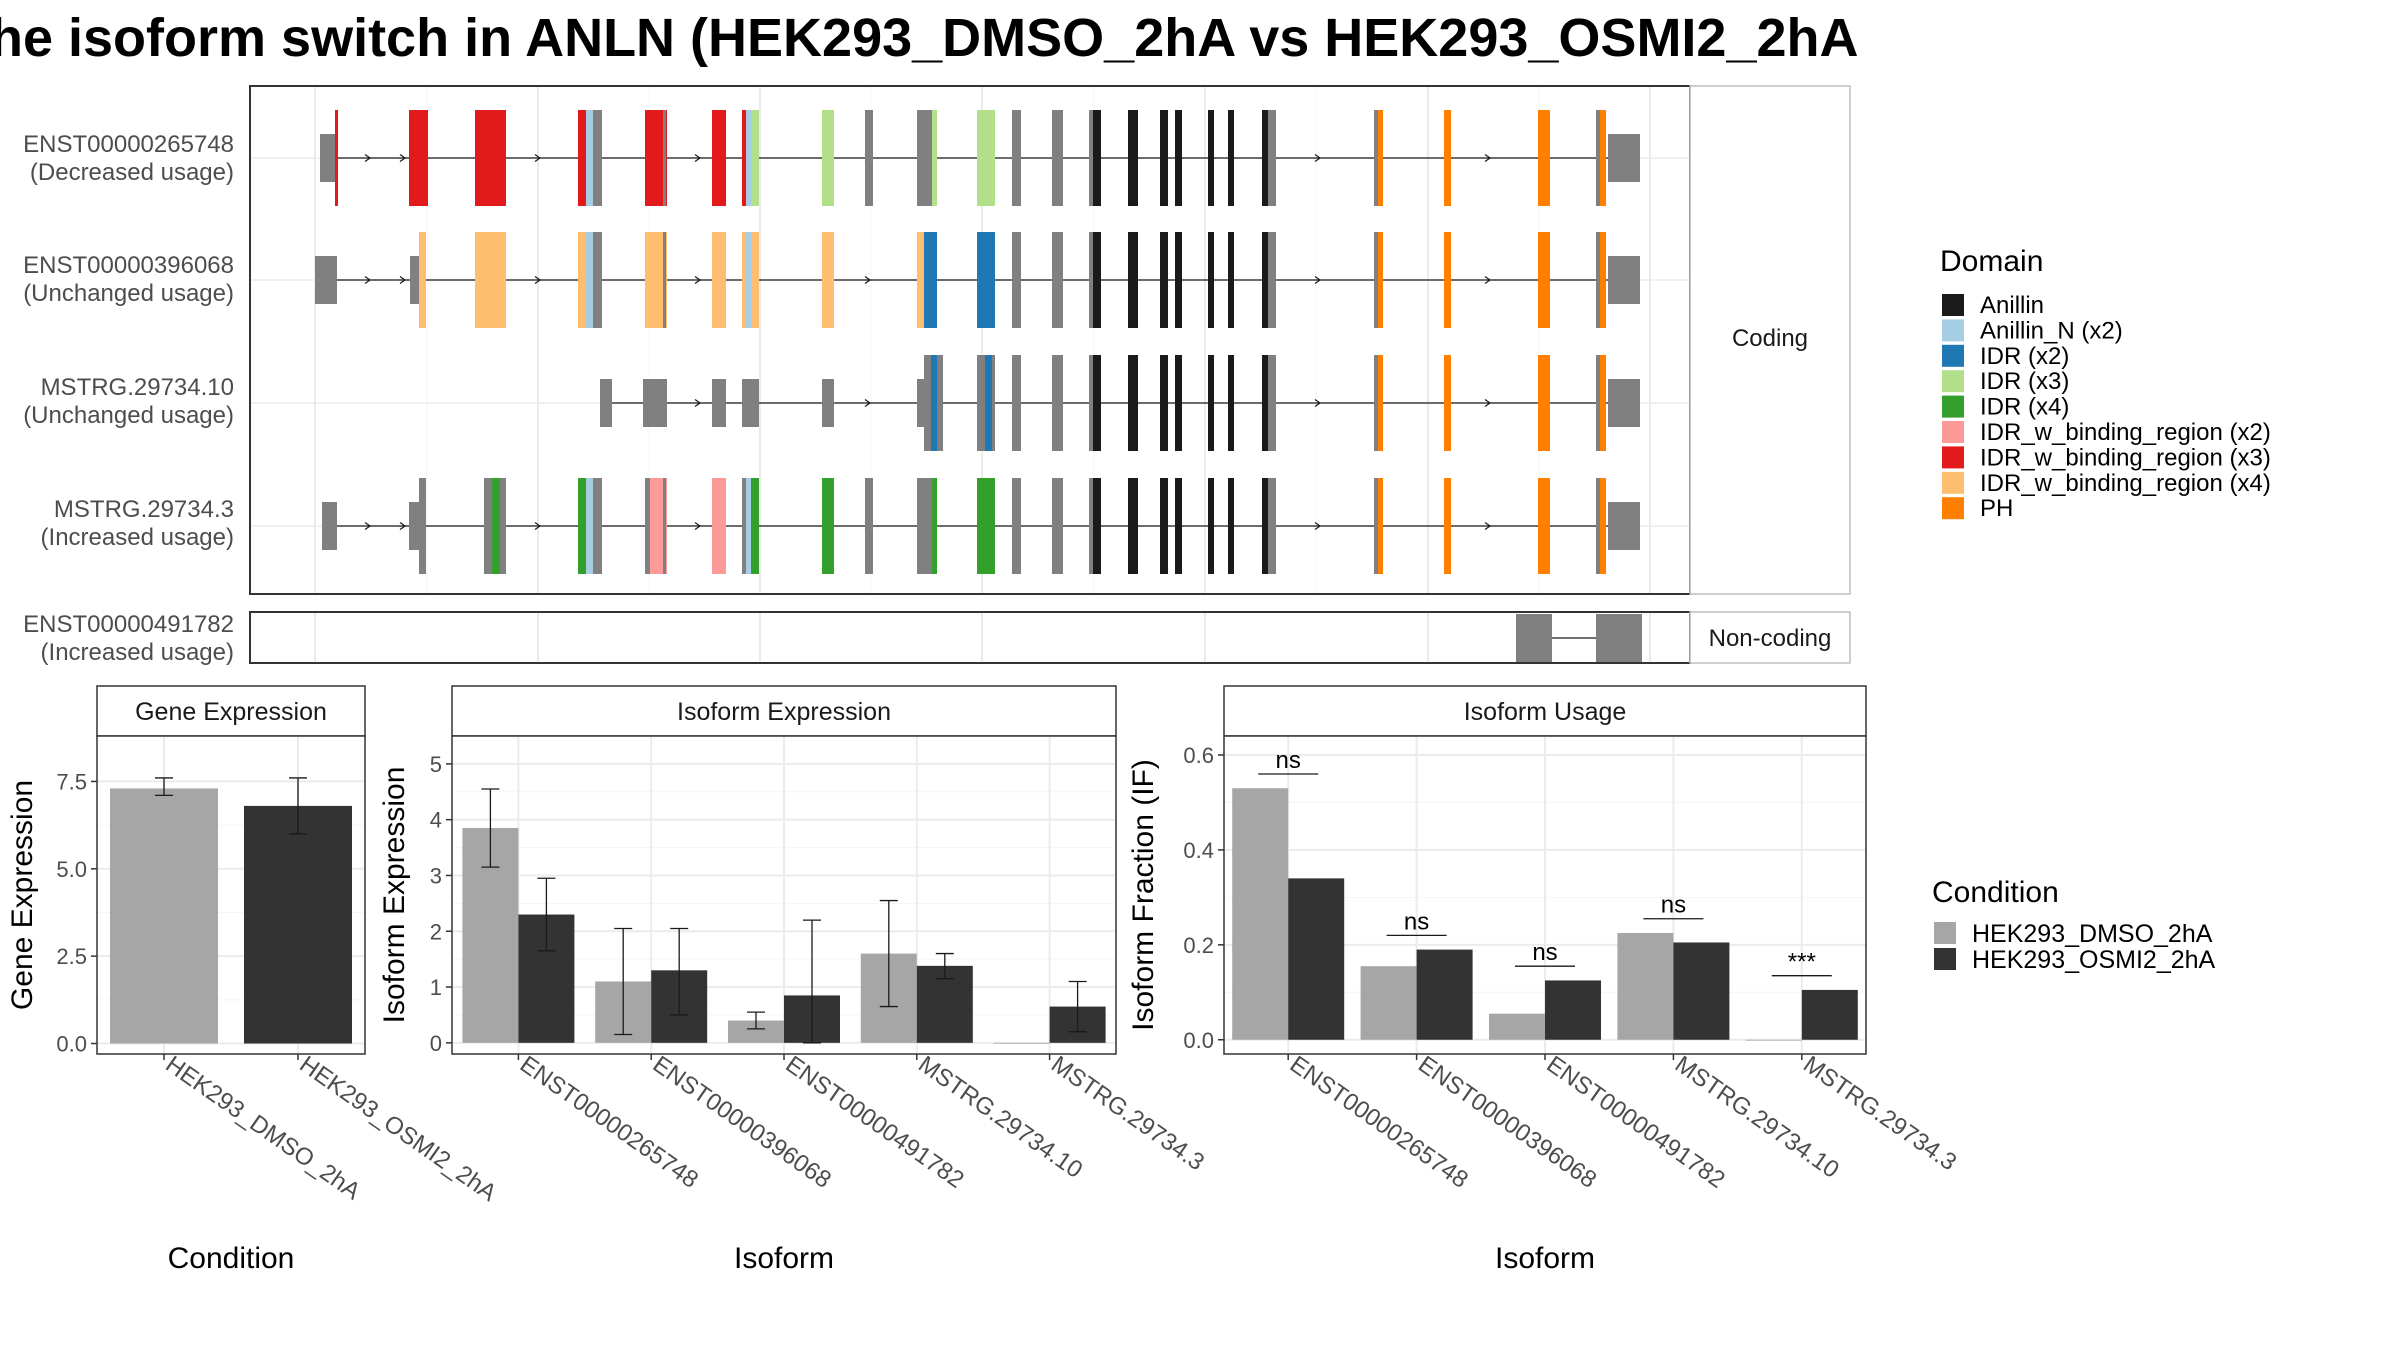  Describe the element at coordinates (144, 509) in the screenshot. I see `transcript-label-4-id: MSTRG.29734.3` at that location.